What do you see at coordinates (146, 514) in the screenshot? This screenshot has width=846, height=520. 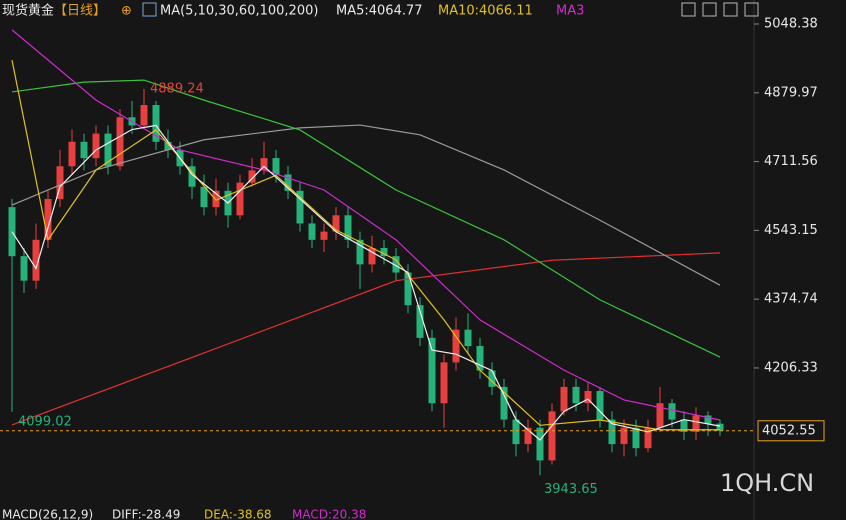 I see `indicator-legend: DIFF:-28.49` at bounding box center [146, 514].